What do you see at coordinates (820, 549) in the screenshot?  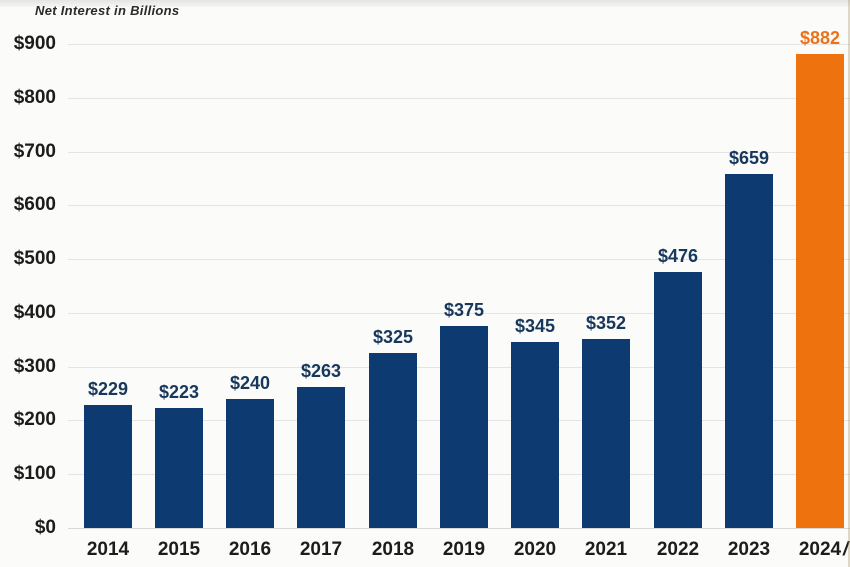 I see `x-axis-tick-label: 2024` at bounding box center [820, 549].